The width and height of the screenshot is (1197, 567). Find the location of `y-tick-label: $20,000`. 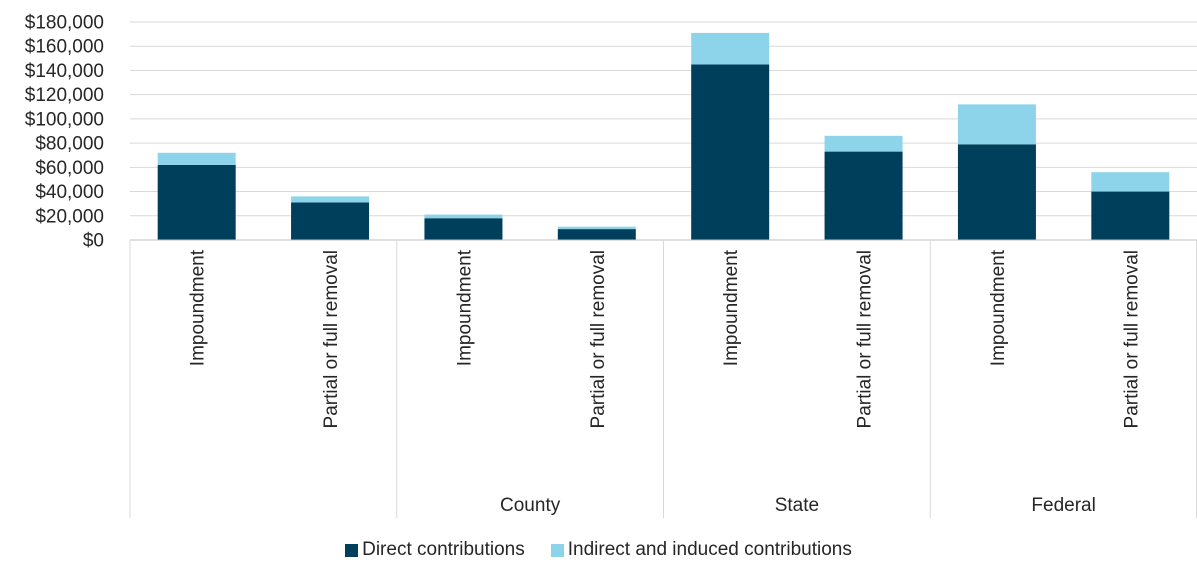

y-tick-label: $20,000 is located at coordinates (69, 216).